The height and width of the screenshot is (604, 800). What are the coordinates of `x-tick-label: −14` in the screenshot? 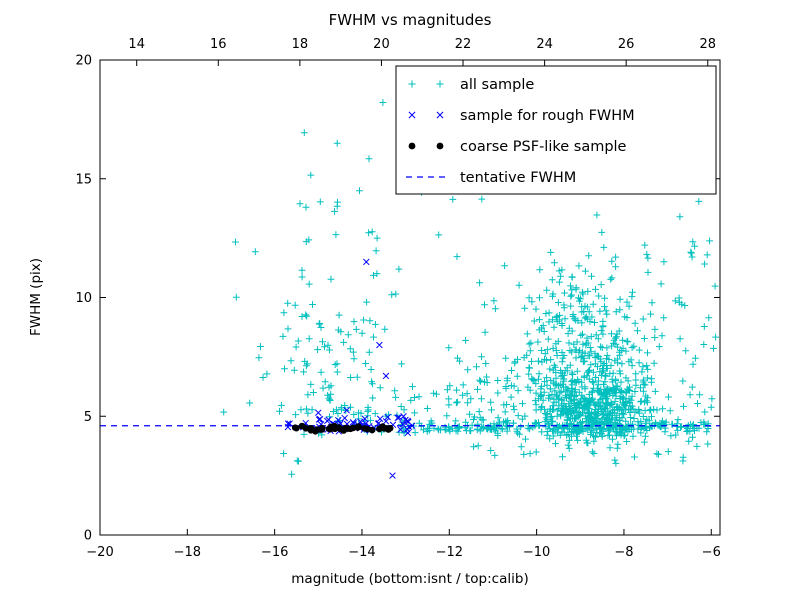 It's located at (361, 552).